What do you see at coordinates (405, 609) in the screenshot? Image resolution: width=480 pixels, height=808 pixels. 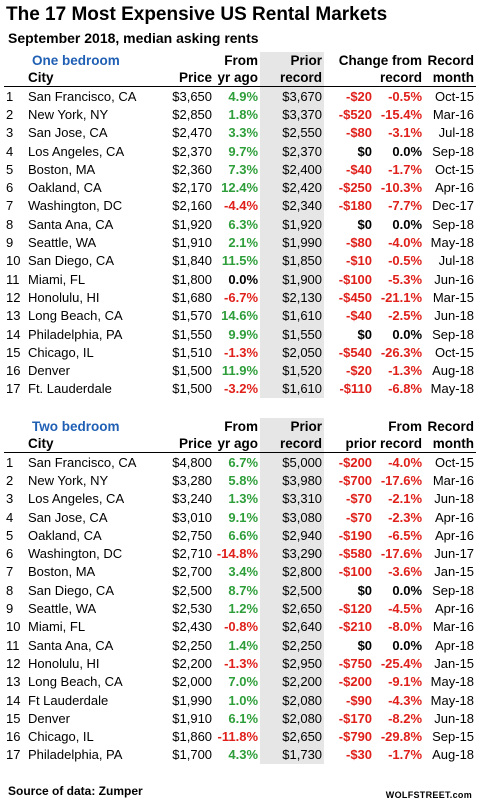 I see `change-percent: -4.5%` at bounding box center [405, 609].